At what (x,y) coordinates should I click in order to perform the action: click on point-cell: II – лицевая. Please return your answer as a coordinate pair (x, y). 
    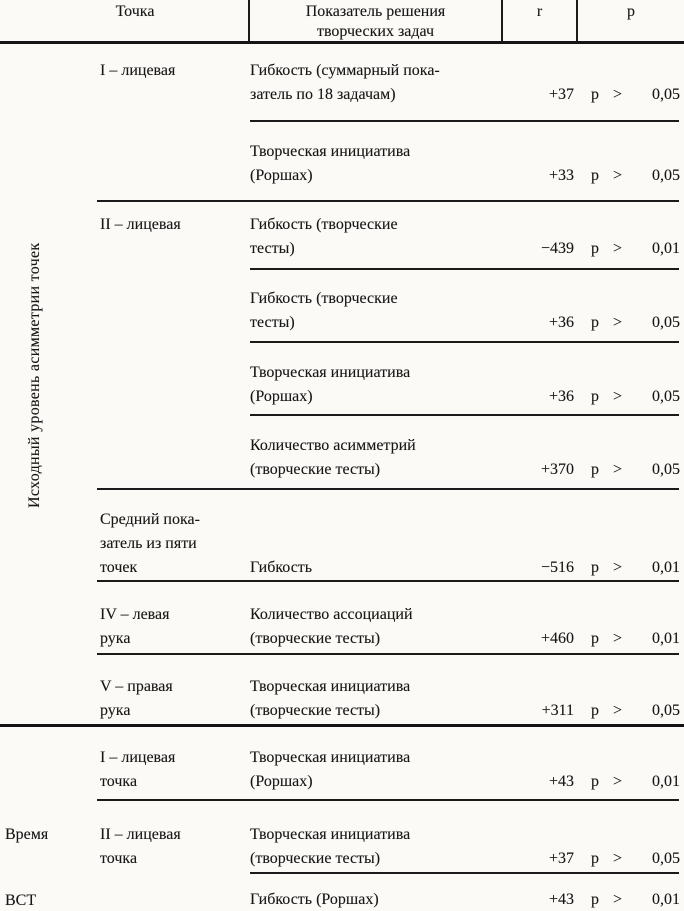
    Looking at the image, I should click on (140, 224).